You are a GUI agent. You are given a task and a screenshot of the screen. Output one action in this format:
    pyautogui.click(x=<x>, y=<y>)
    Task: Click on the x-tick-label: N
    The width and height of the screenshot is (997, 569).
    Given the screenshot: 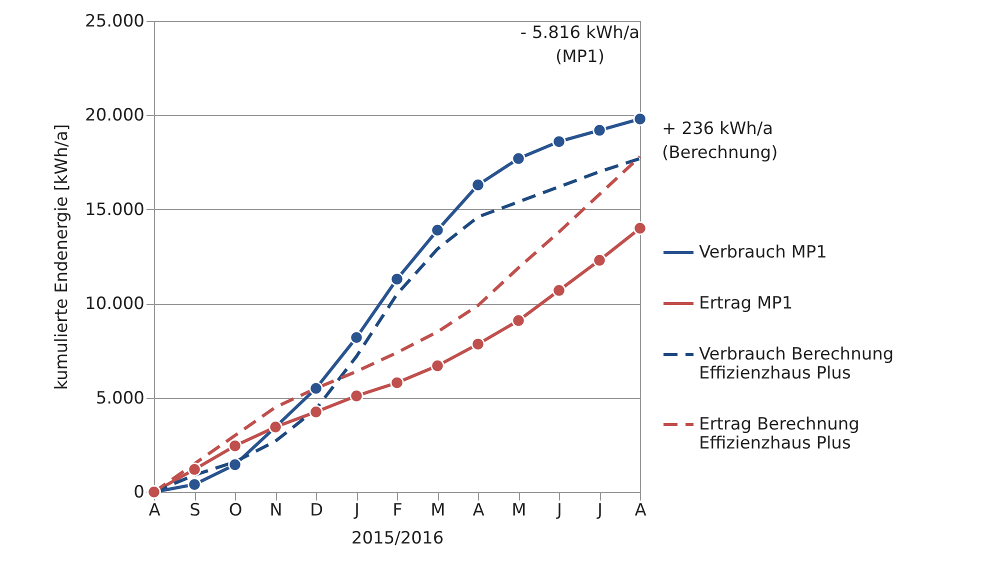 What is the action you would take?
    pyautogui.click(x=276, y=510)
    